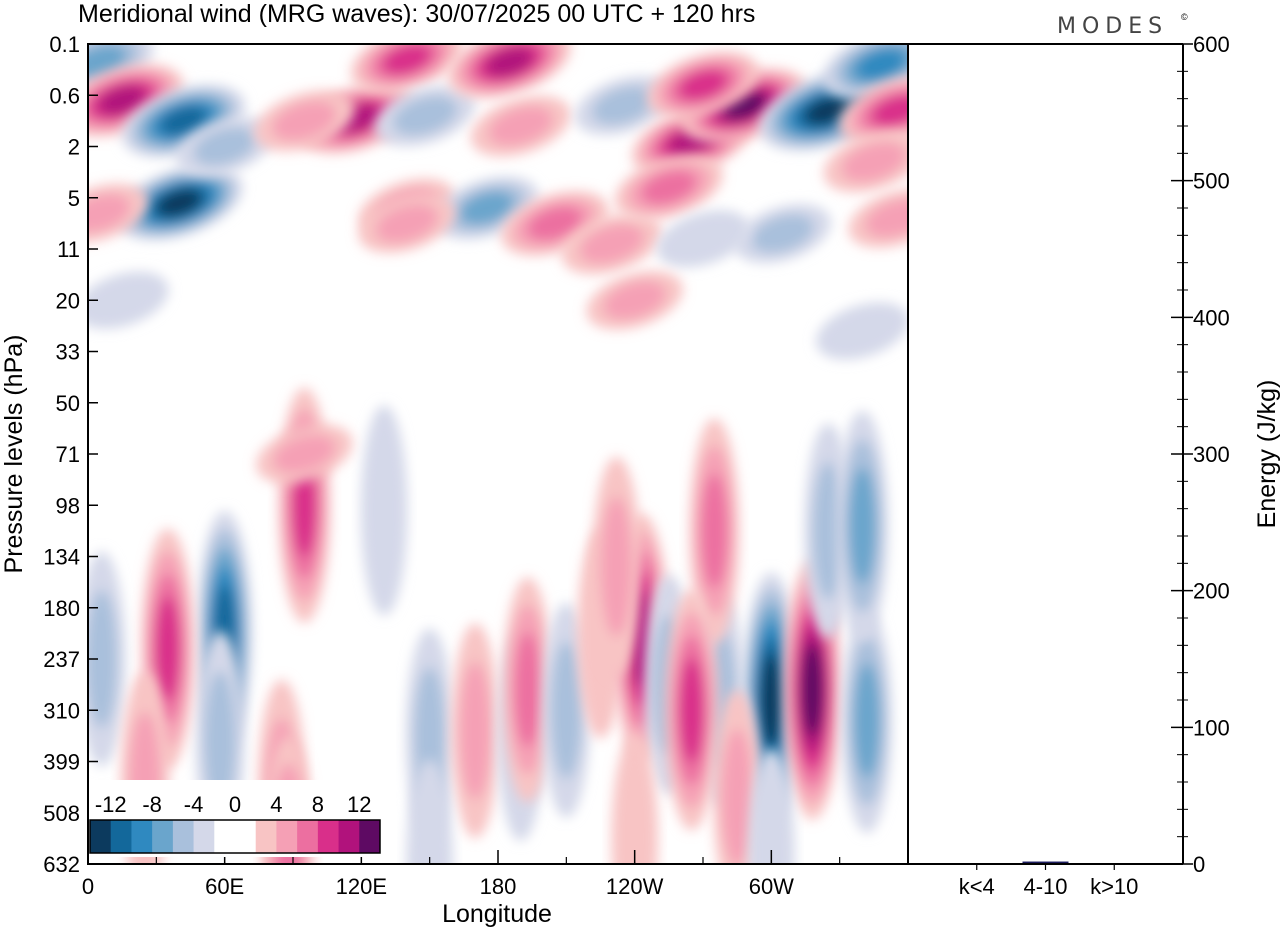 The width and height of the screenshot is (1280, 930). Describe the element at coordinates (235, 818) in the screenshot. I see `colorbar: -12 -8 -4 0 4 8 12` at that location.